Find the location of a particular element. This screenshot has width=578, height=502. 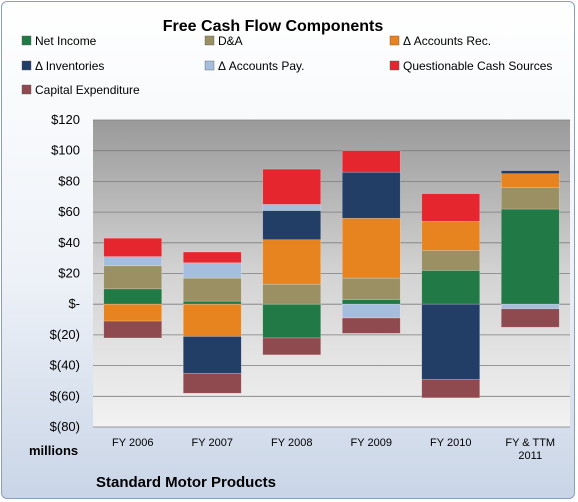

company-name: Standard Motor Products is located at coordinates (186, 482).